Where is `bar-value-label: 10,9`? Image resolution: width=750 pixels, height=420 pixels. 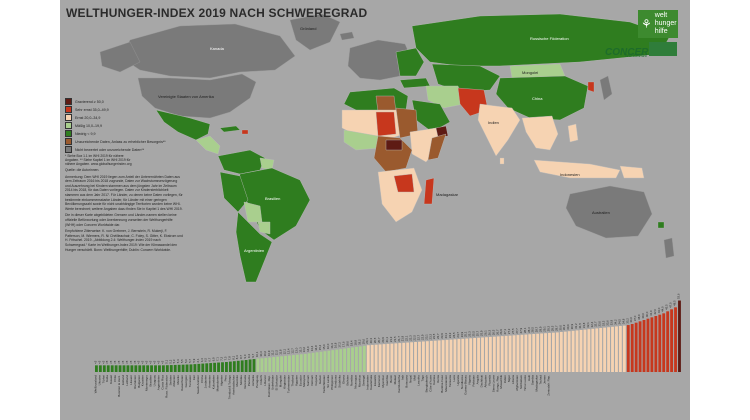
bar-value-label: 10,9 is located at coordinates (269, 353).